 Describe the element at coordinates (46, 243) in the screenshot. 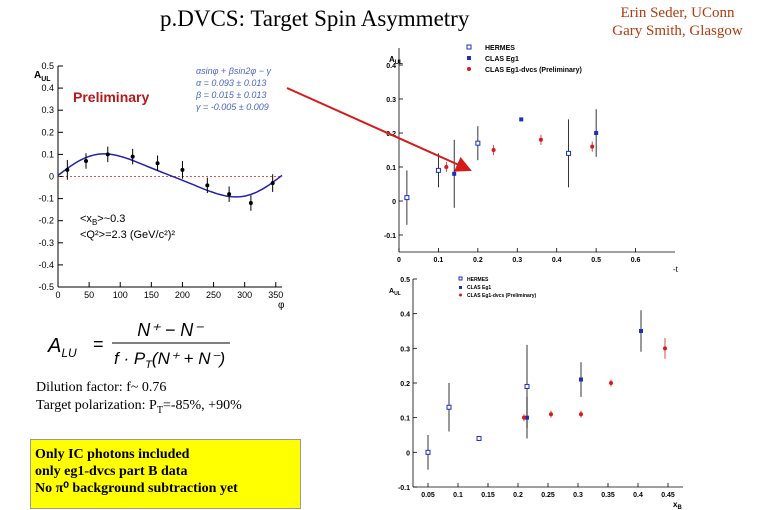

I see `fit-y-tick-label: -0.3` at that location.